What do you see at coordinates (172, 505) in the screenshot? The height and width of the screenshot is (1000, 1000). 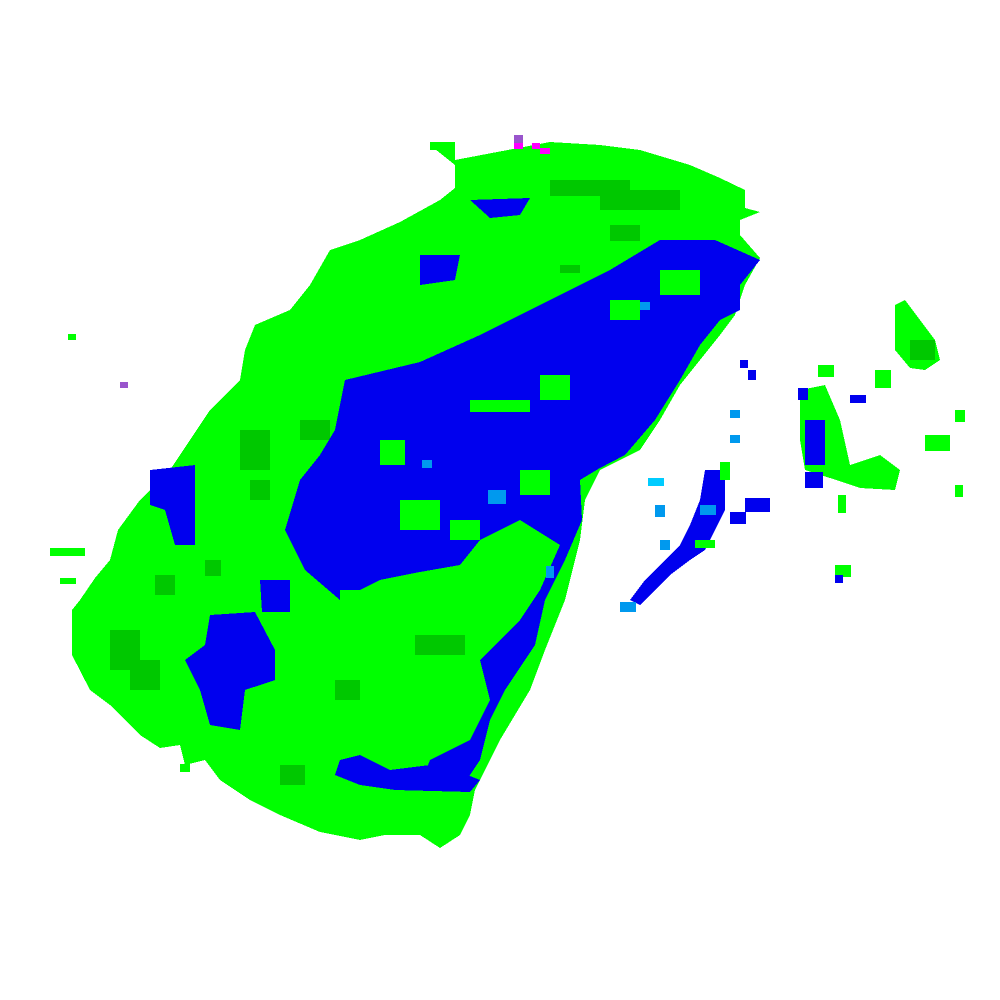 I see `heavy-echo-left` at bounding box center [172, 505].